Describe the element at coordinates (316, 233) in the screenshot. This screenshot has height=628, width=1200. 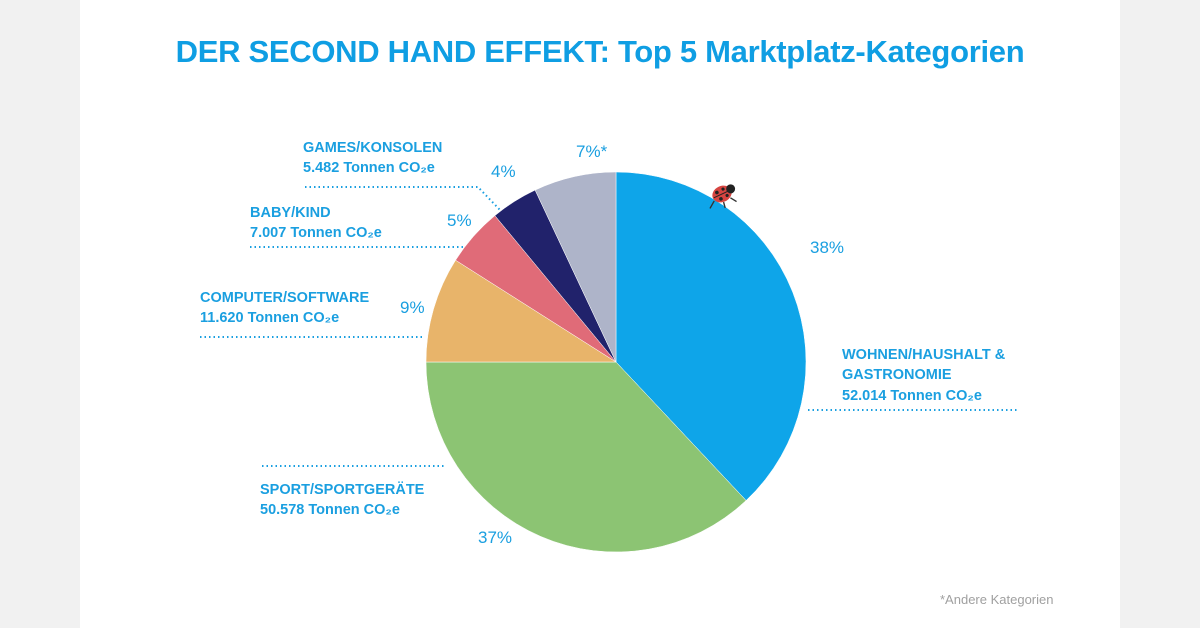
I see `category-value-baby-kind: 7.007 Tonnen CO₂e` at that location.